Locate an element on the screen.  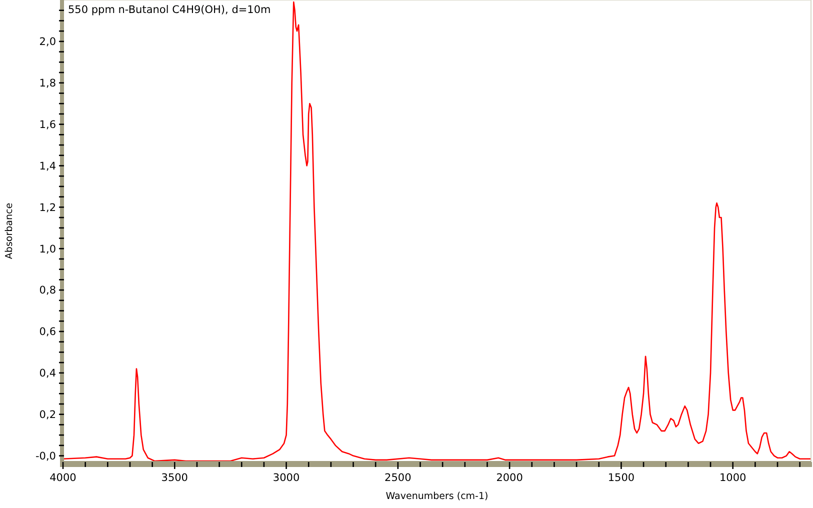
y-tick-label: 1,2 is located at coordinates (47, 208).